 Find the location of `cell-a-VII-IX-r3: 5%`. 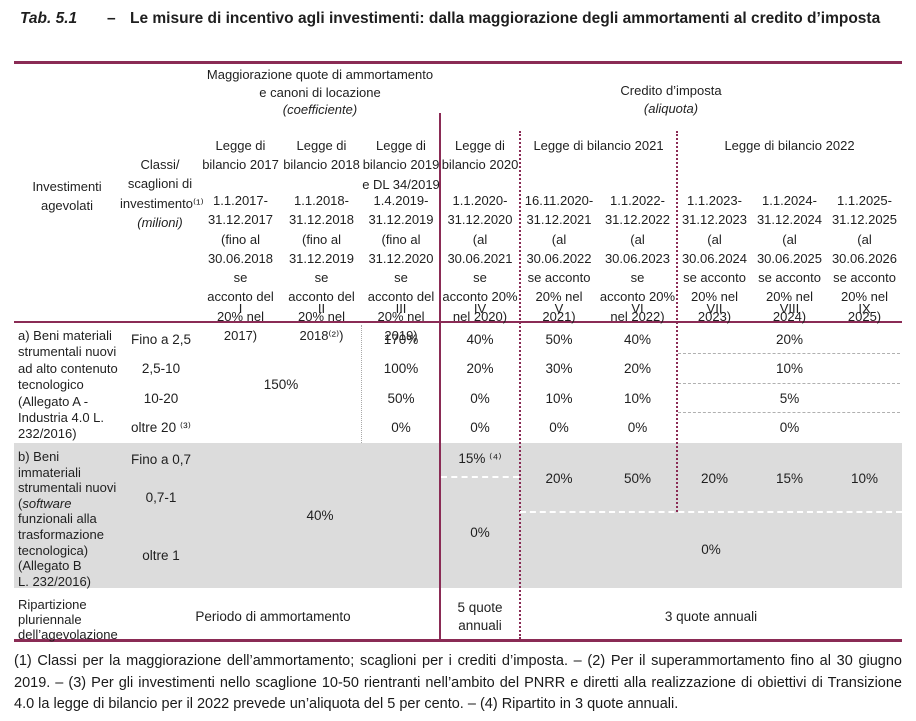

cell-a-VII-IX-r3: 5% is located at coordinates (789, 398).